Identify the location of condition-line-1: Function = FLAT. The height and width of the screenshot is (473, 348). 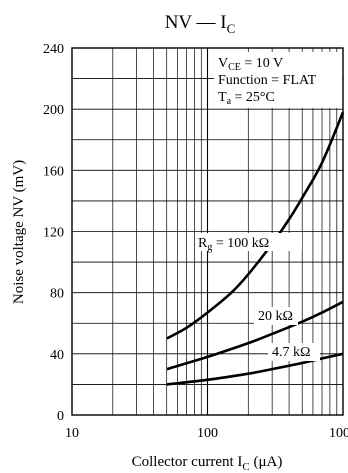
(267, 80).